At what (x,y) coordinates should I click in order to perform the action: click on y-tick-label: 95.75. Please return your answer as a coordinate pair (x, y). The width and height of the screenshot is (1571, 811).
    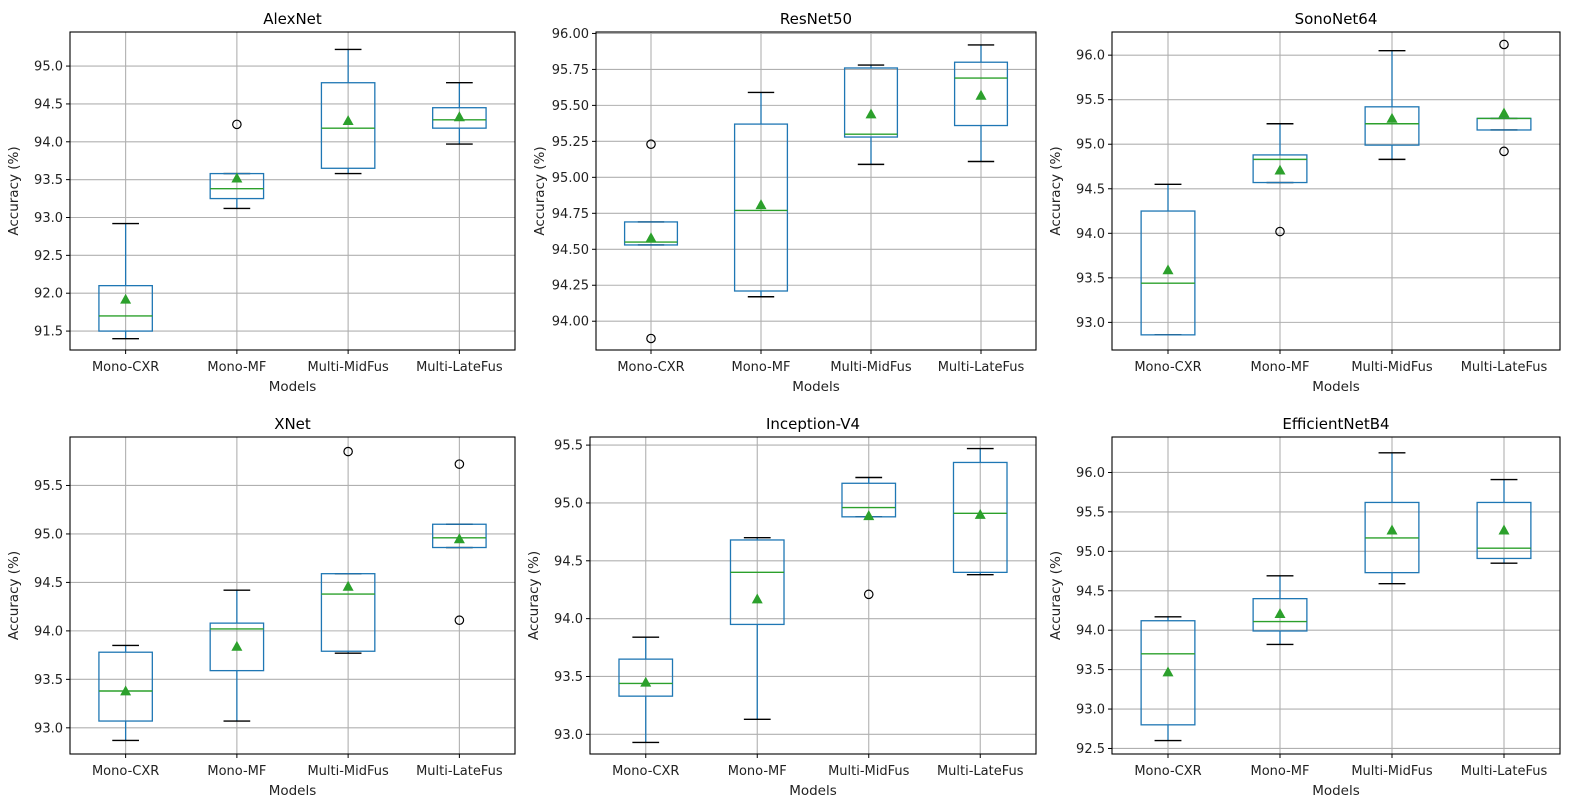
    Looking at the image, I should click on (570, 70).